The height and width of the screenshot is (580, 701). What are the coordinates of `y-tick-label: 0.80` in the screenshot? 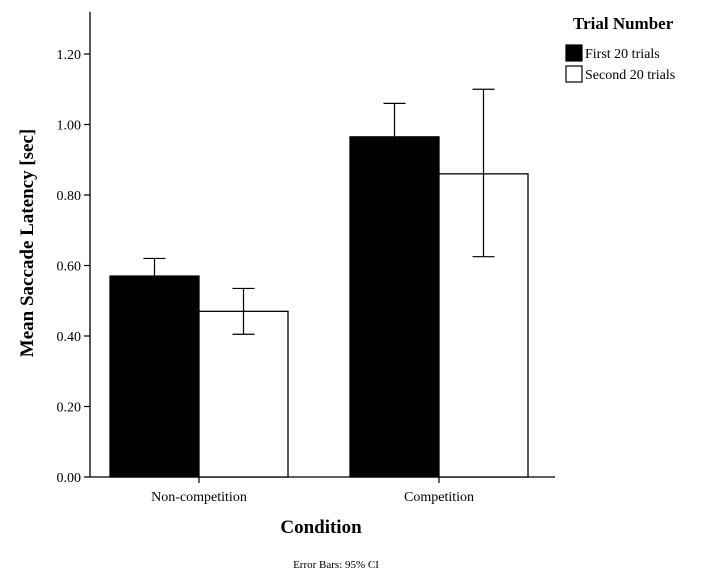 It's located at (69, 196).